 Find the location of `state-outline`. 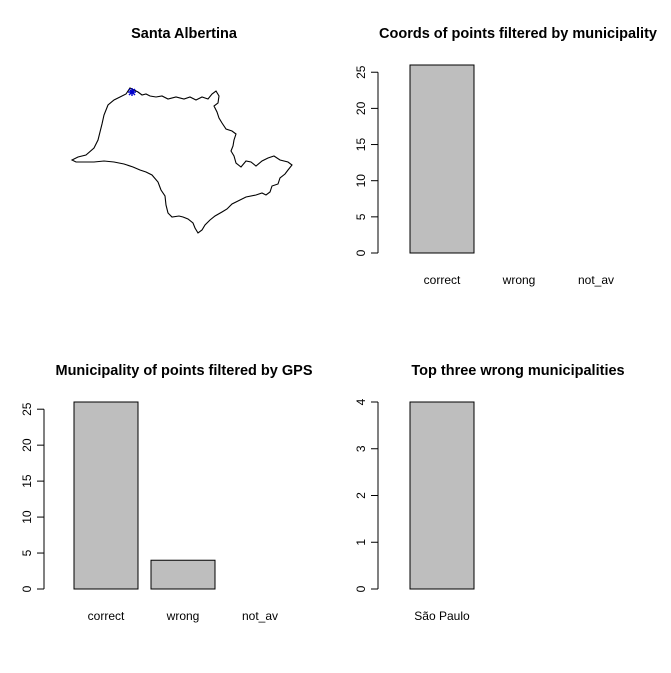

state-outline is located at coordinates (181, 160).